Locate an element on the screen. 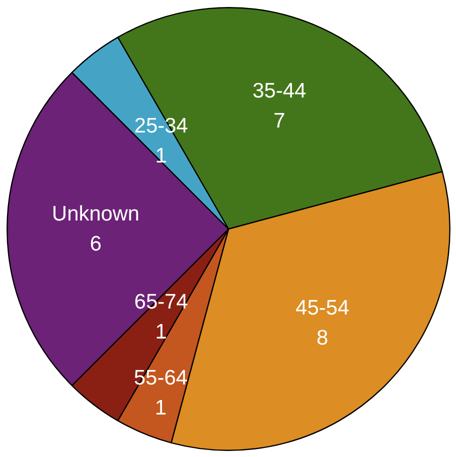 The height and width of the screenshot is (457, 456). slice-label: 35-44 is located at coordinates (279, 91).